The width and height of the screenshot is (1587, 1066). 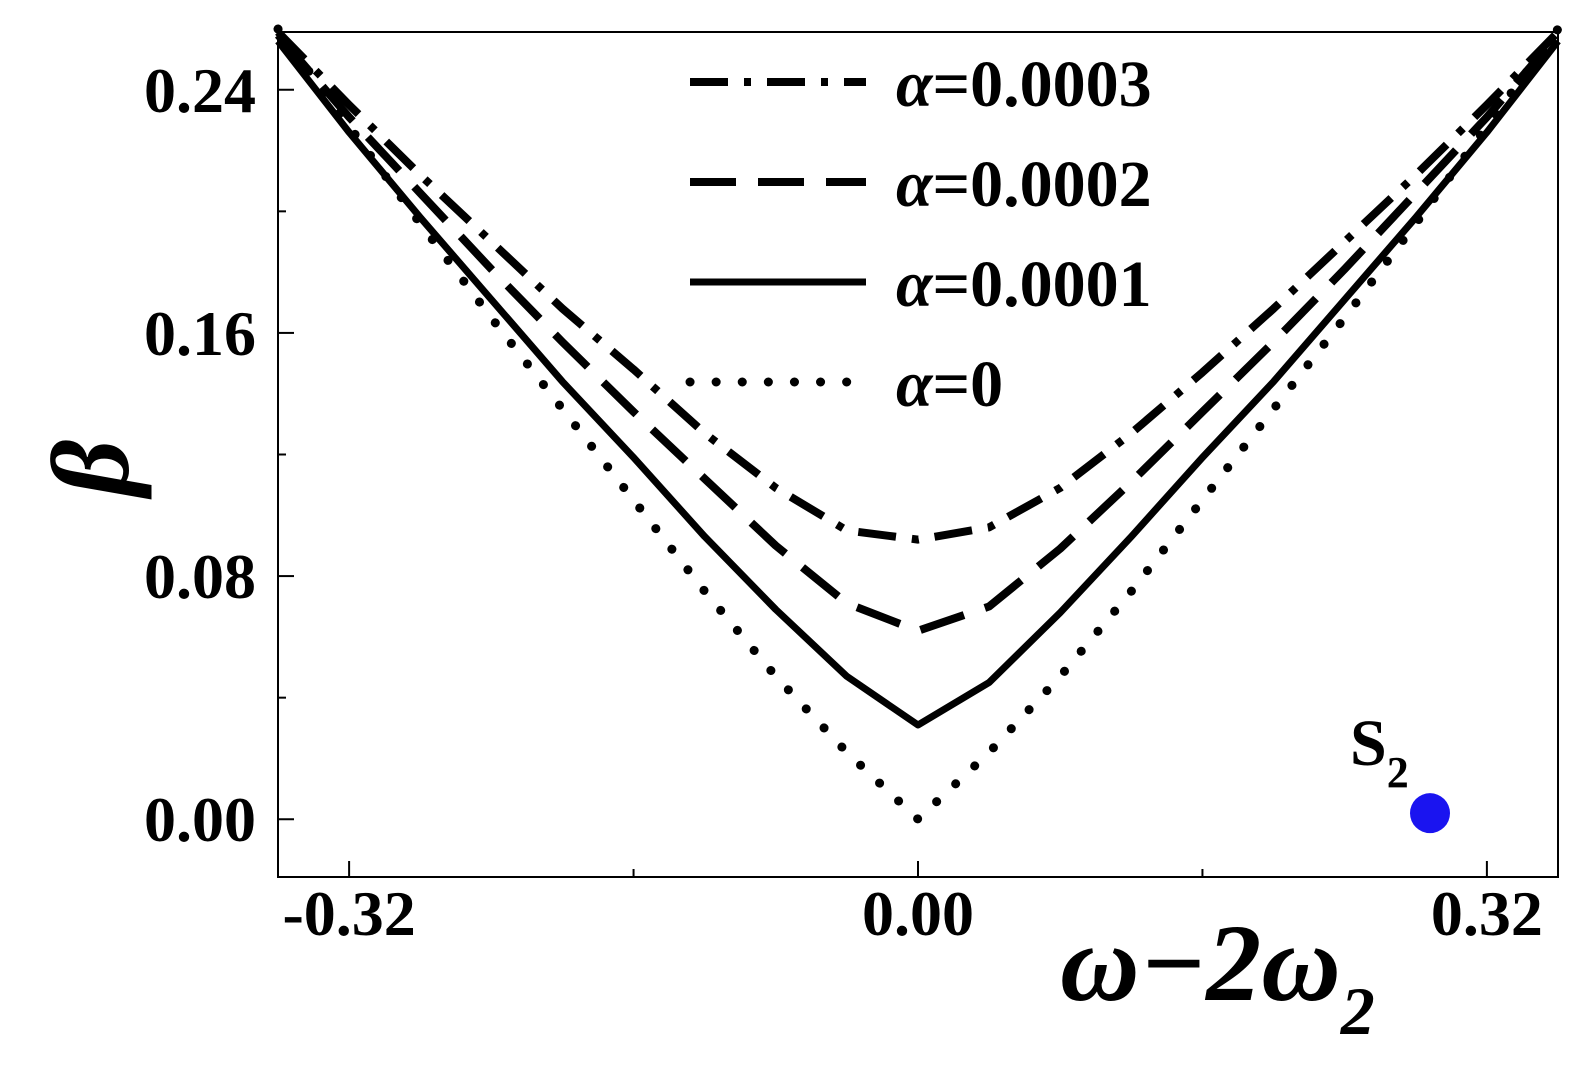 I want to click on legend-label-value: =0, so click(x=968, y=384).